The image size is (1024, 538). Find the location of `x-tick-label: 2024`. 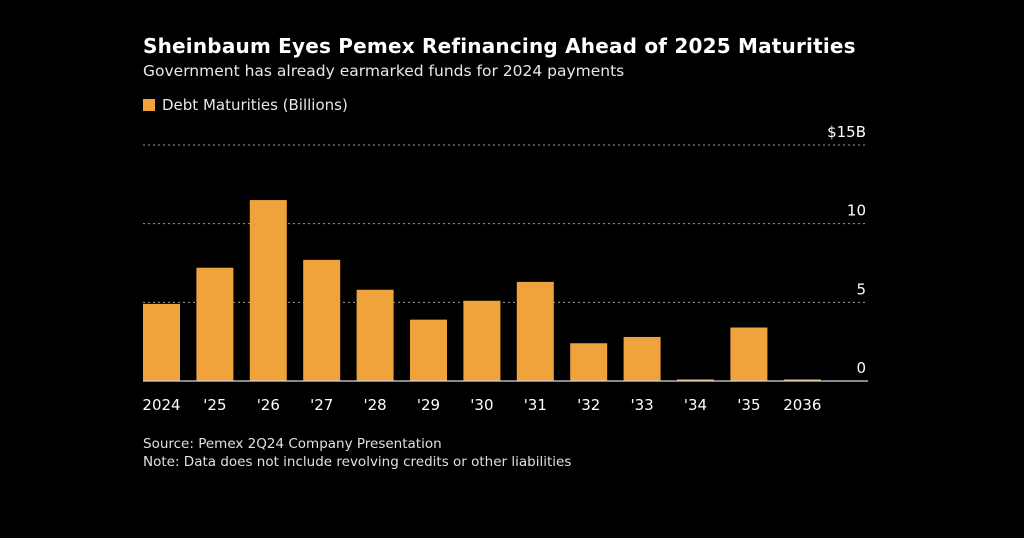

x-tick-label: 2024 is located at coordinates (161, 405).